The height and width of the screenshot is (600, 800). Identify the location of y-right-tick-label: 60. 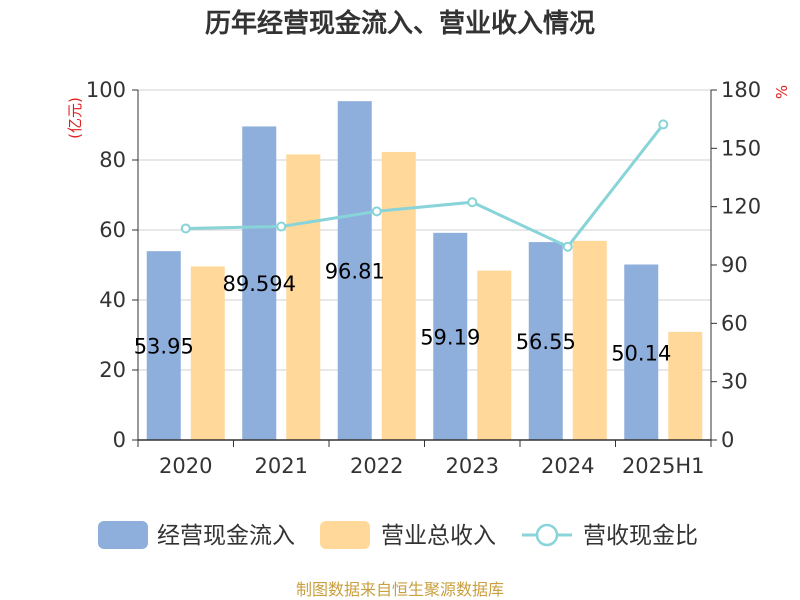
(734, 323).